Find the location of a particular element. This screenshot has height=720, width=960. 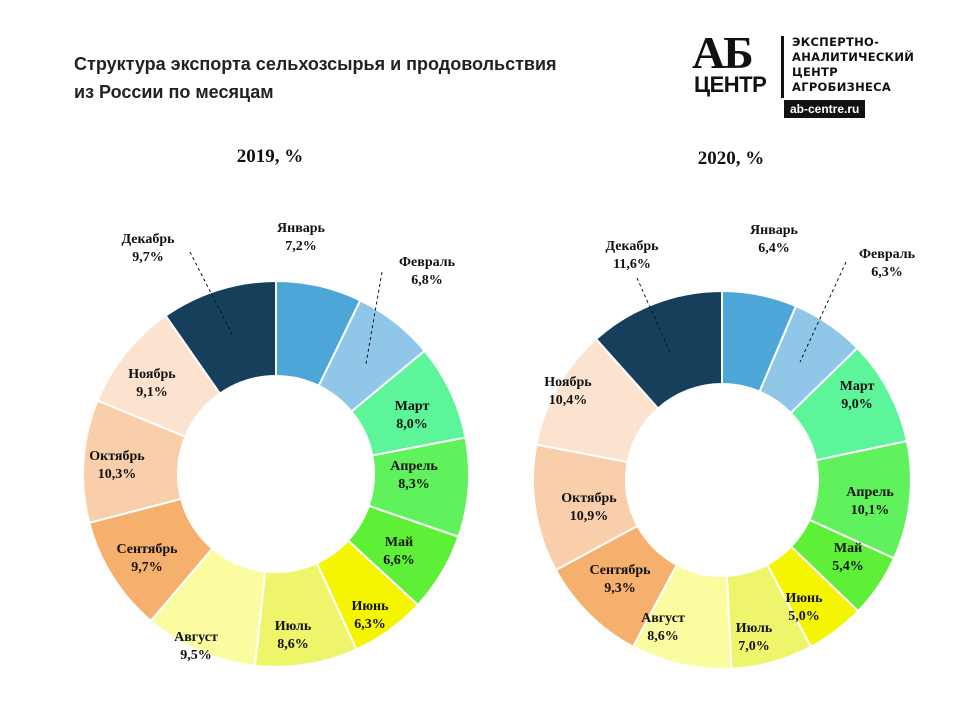

slice-label-value: 9,0% is located at coordinates (857, 404).